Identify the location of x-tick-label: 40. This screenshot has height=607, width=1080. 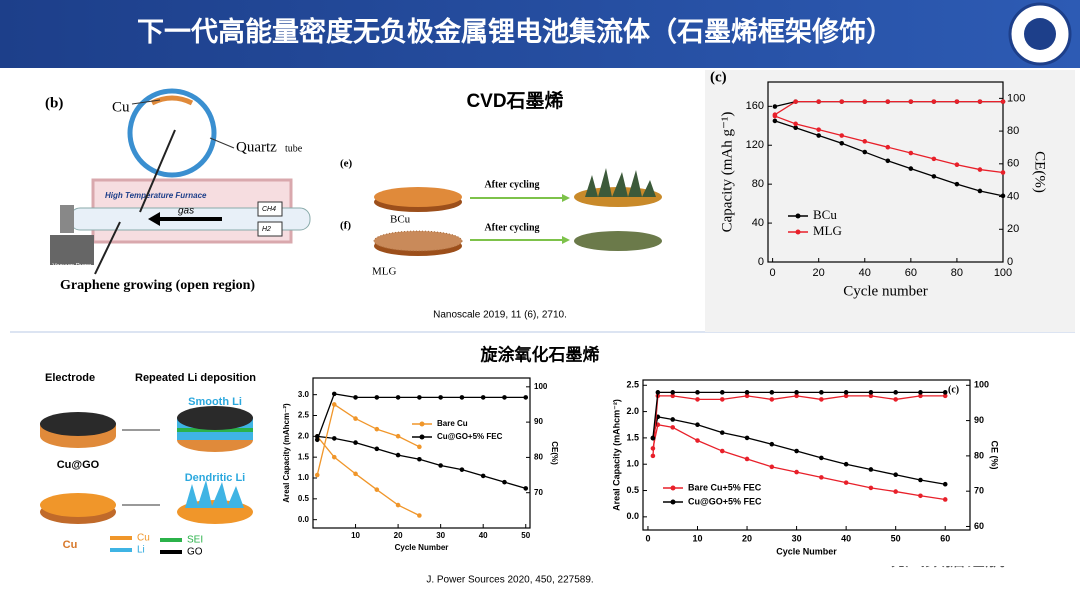
(865, 273).